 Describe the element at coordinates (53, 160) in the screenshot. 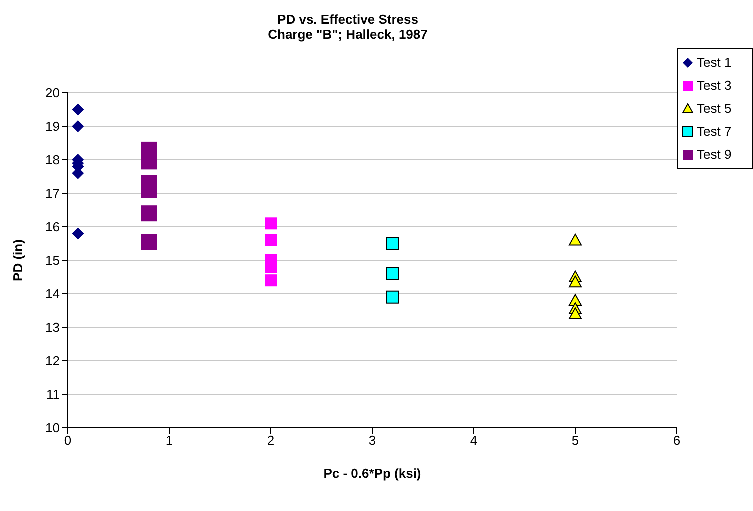

I see `y-tick-label: 18` at that location.